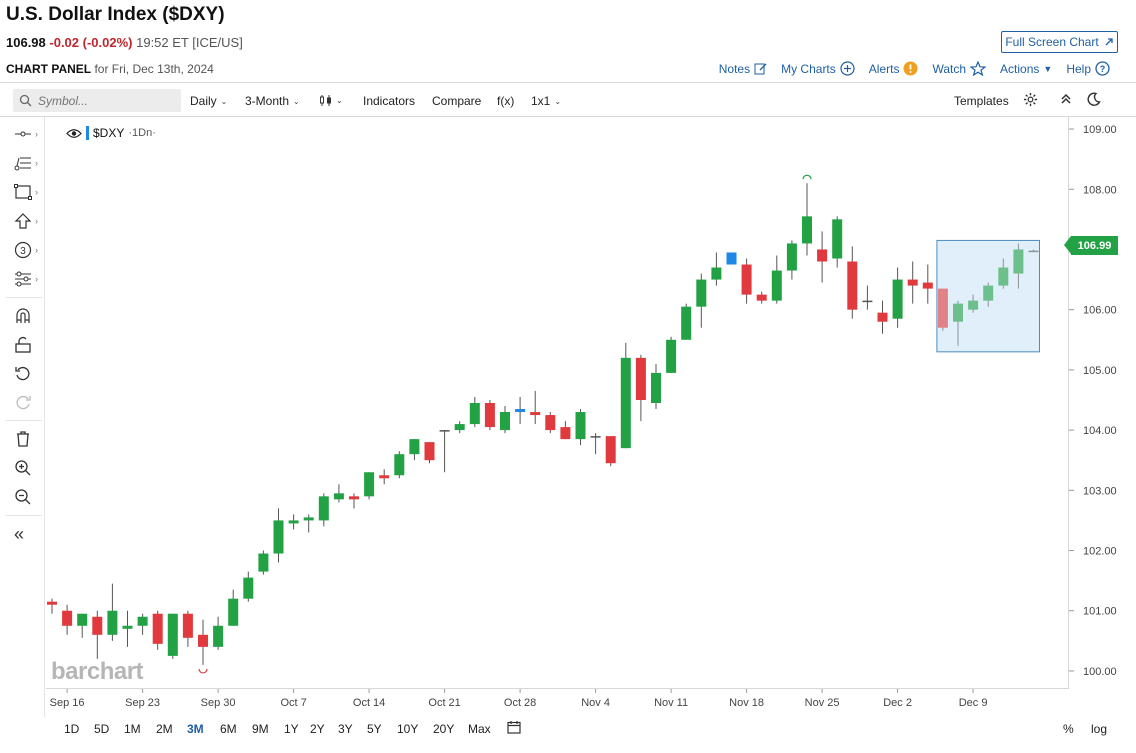  I want to click on header-divider, so click(568, 82).